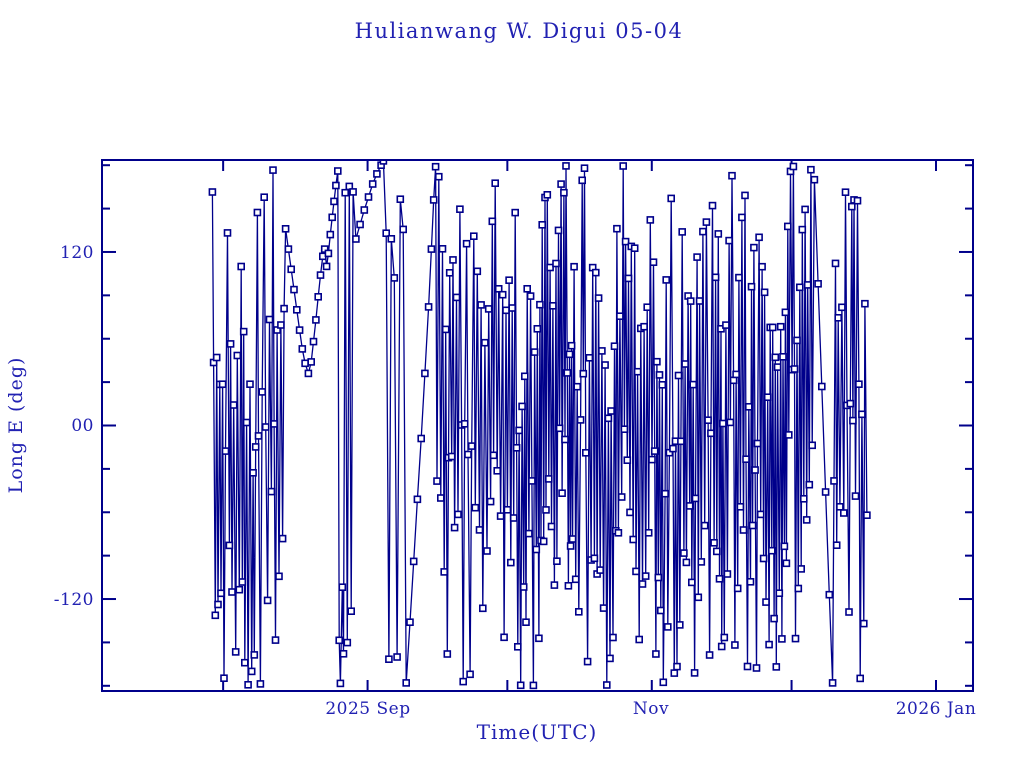 The height and width of the screenshot is (768, 1024). I want to click on y-axis-title: Long E (deg), so click(16, 425).